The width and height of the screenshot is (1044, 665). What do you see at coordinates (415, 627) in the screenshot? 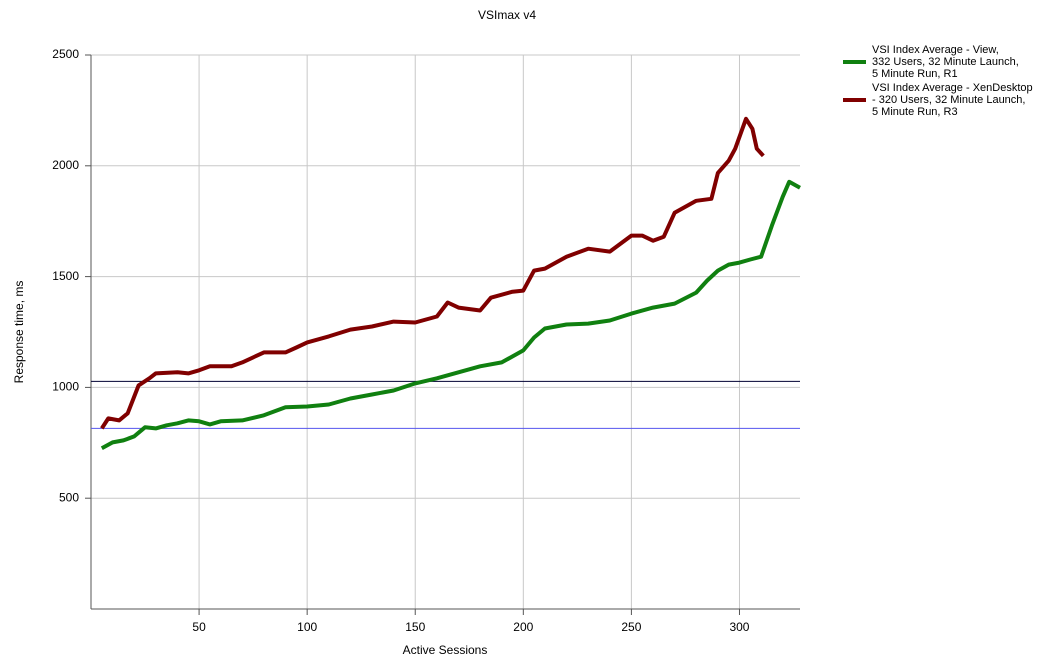
I see `x-tick-label: 150` at bounding box center [415, 627].